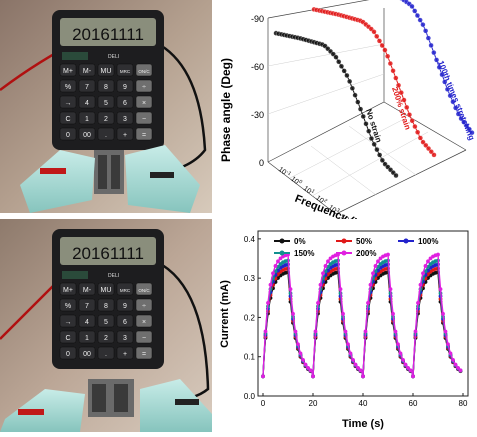 This screenshot has height=437, width=477. What do you see at coordinates (413, 403) in the screenshot?
I see `x-tick-label: 60` at bounding box center [413, 403].